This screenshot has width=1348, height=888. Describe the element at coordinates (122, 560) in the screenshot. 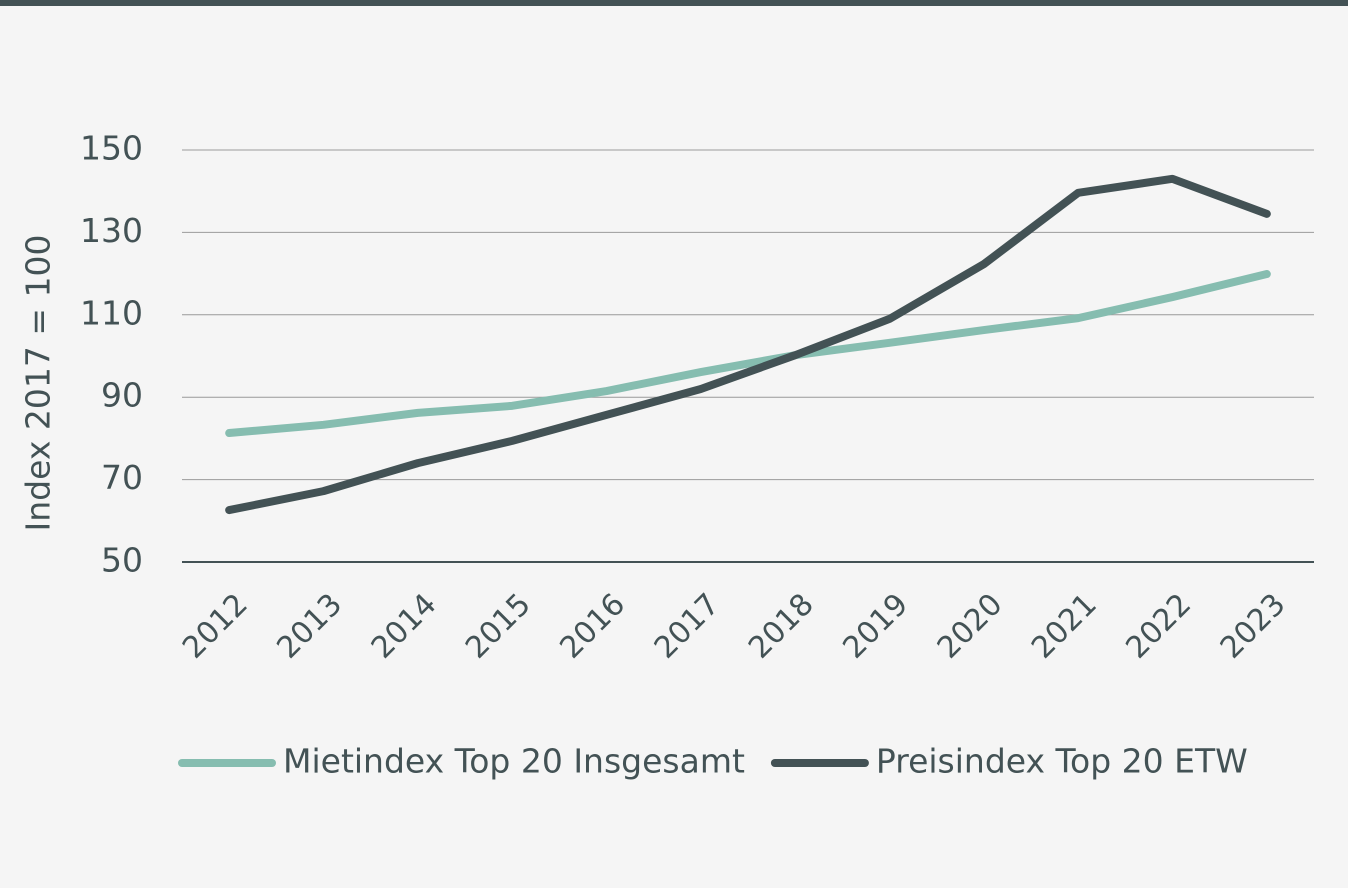

I see `y-tick-label: 50` at that location.